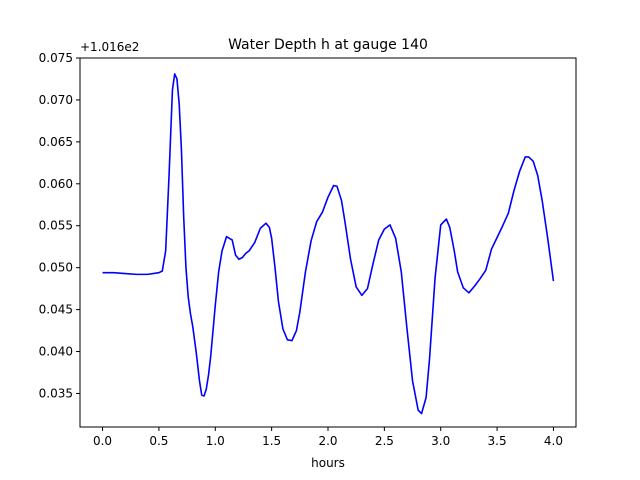  Describe the element at coordinates (440, 441) in the screenshot. I see `x-tick-label: 3.0` at that location.